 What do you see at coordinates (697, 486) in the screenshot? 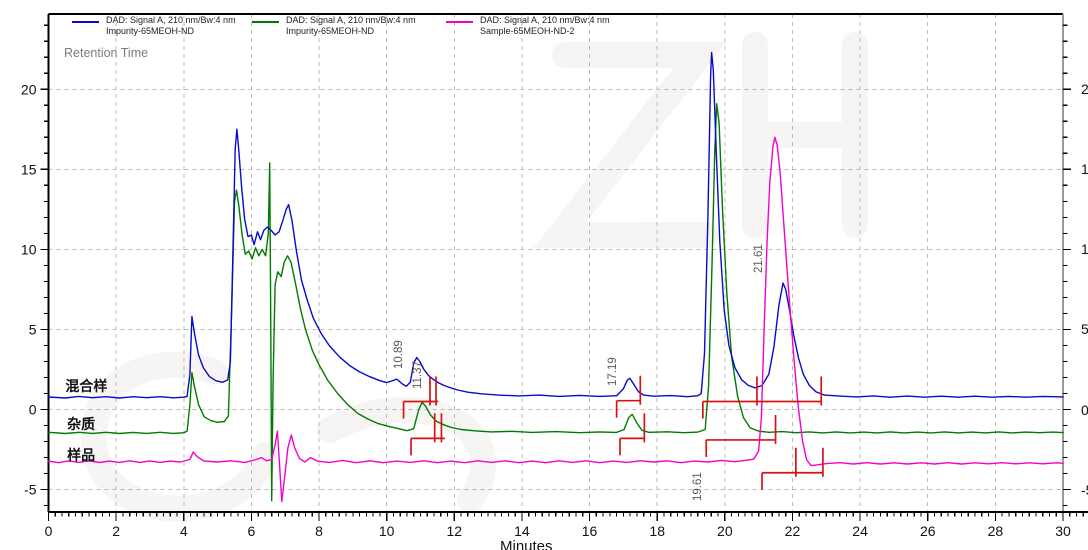
I see `peak-label-19.61: 19.61` at bounding box center [697, 486].